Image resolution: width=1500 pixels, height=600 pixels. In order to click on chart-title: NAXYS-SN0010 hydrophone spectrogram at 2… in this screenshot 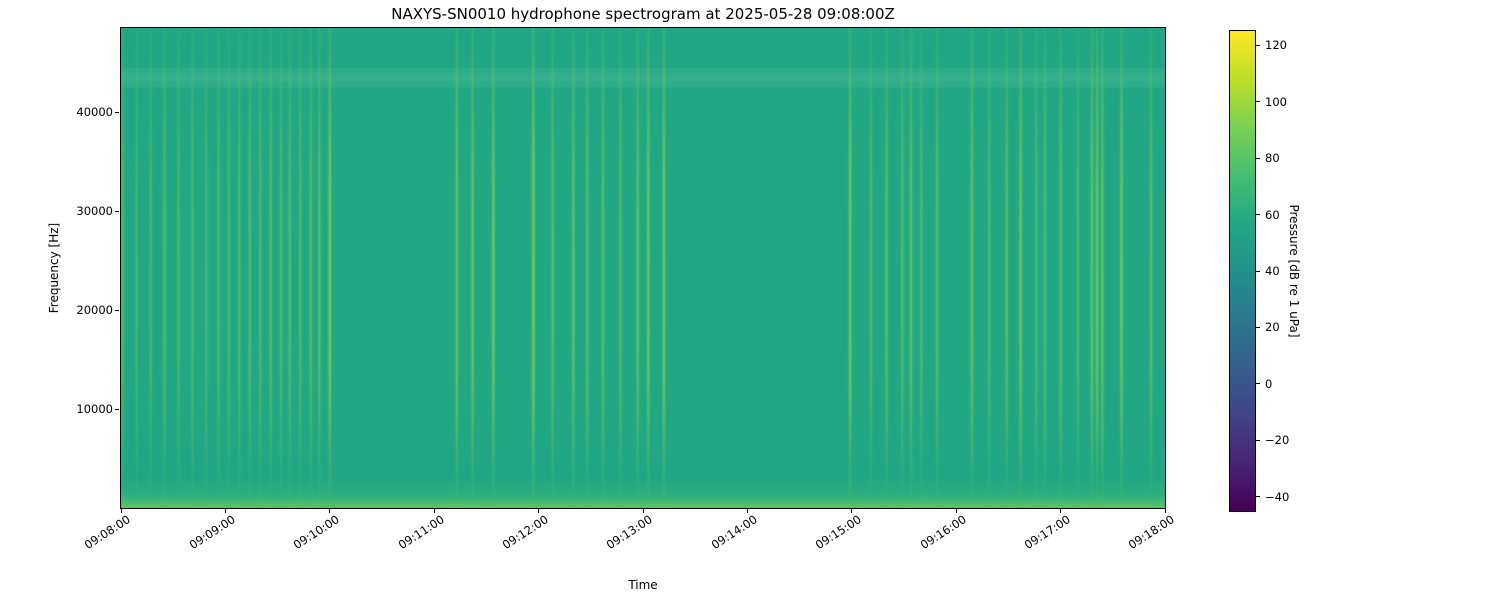, I will do `click(643, 14)`.